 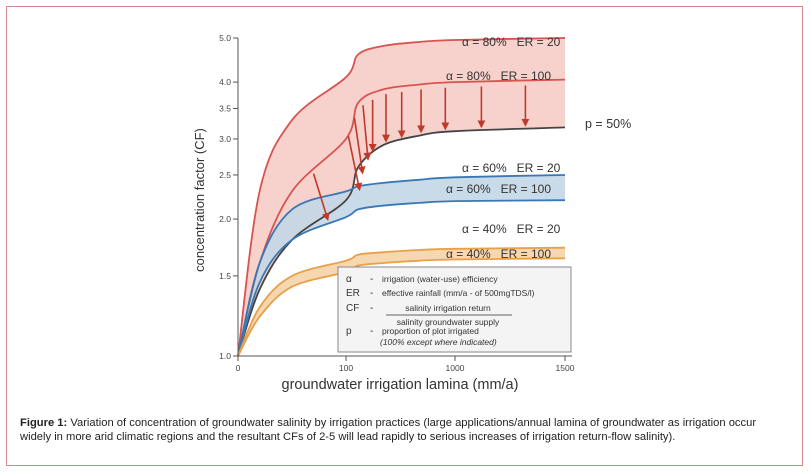 I want to click on series-annotation-3: α = 60% ER = 20, so click(x=511, y=168).